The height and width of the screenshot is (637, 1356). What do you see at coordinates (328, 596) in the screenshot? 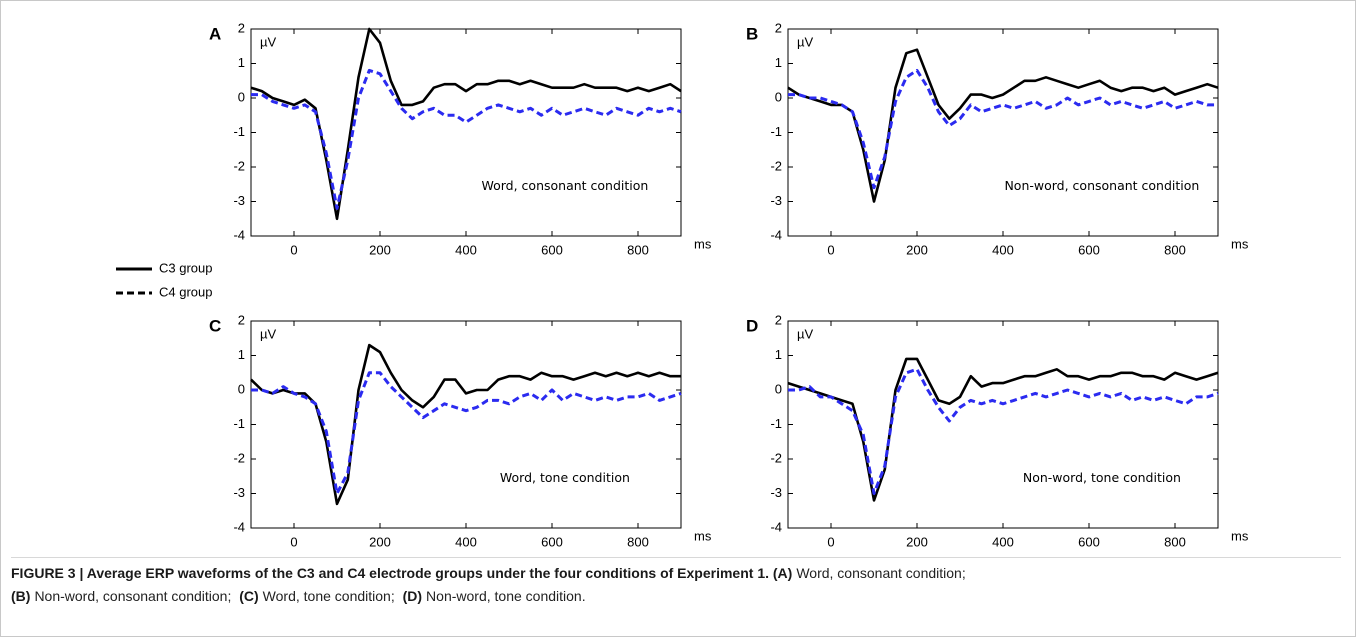
I see `caption-item-text: Word, tone condition;` at bounding box center [328, 596].